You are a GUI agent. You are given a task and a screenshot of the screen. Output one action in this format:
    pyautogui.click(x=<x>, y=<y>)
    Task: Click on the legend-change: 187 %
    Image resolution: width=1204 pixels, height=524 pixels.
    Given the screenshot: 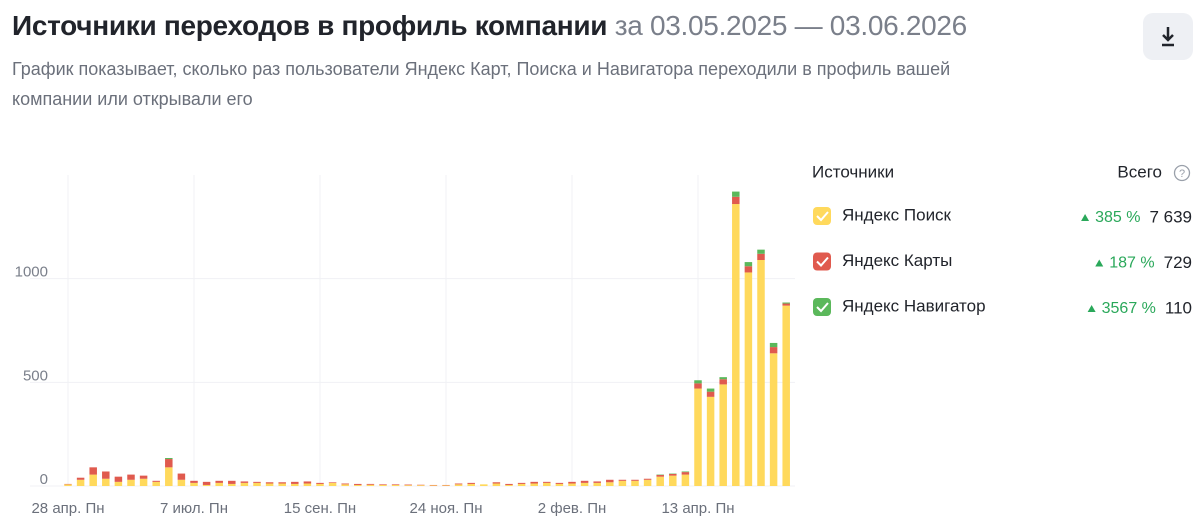 What is the action you would take?
    pyautogui.click(x=1131, y=263)
    